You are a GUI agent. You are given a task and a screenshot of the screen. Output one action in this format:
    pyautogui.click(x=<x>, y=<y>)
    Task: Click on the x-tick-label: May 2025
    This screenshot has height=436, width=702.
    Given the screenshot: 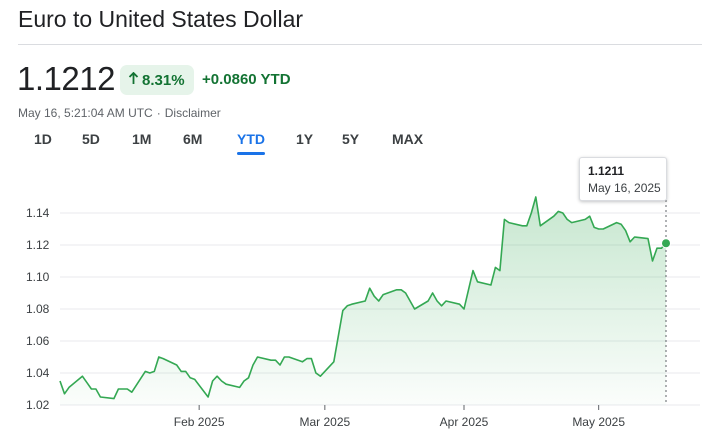 What is the action you would take?
    pyautogui.click(x=598, y=422)
    